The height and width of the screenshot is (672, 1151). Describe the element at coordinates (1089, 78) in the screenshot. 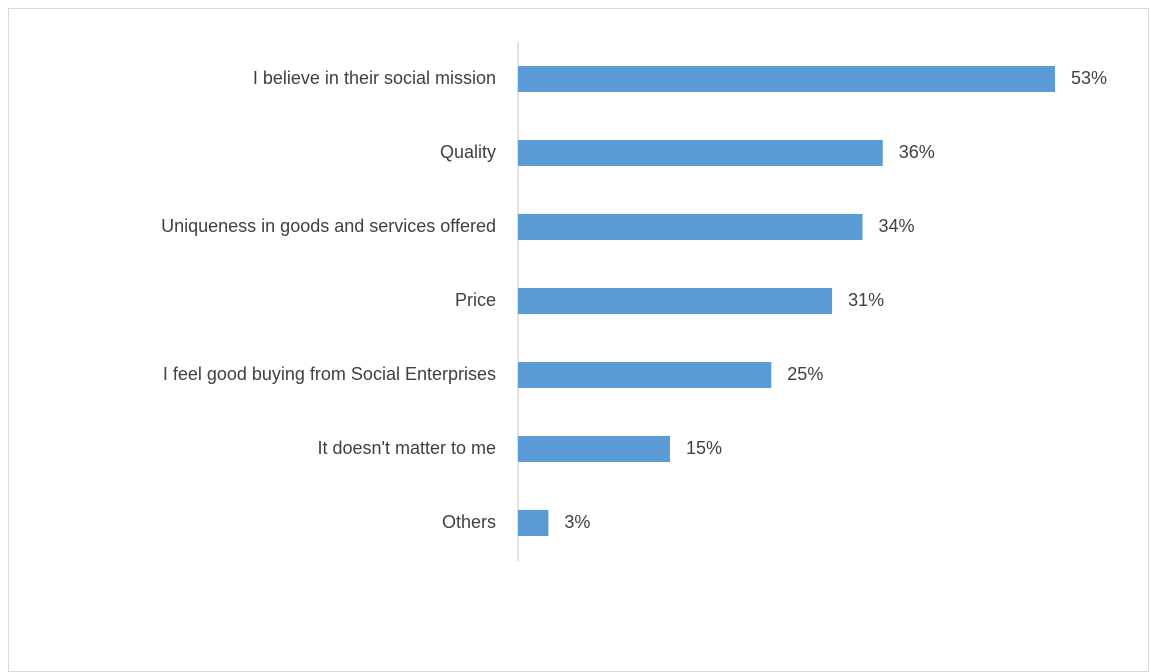

I see `data-label: 53%` at that location.